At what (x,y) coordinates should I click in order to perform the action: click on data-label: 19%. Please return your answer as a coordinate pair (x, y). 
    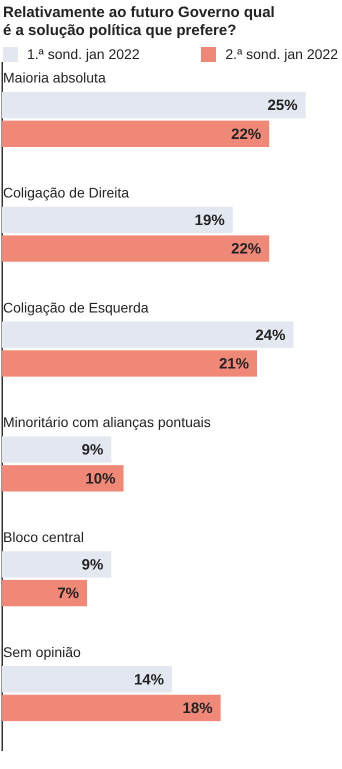
    Looking at the image, I should click on (209, 221).